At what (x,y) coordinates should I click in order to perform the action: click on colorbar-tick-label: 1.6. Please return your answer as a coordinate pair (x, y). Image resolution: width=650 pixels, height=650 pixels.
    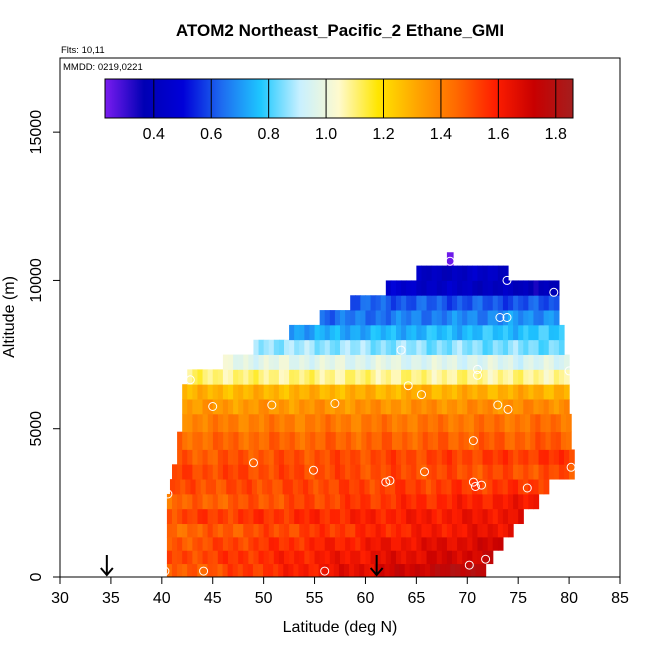
    Looking at the image, I should click on (498, 134).